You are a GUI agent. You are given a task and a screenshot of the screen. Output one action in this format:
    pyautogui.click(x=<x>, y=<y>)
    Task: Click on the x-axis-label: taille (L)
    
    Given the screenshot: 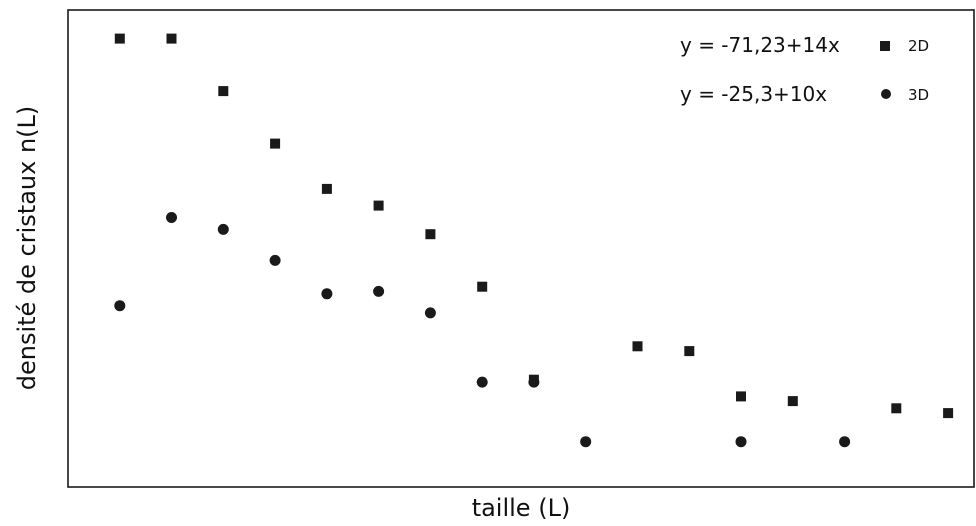 What is the action you would take?
    pyautogui.click(x=521, y=508)
    